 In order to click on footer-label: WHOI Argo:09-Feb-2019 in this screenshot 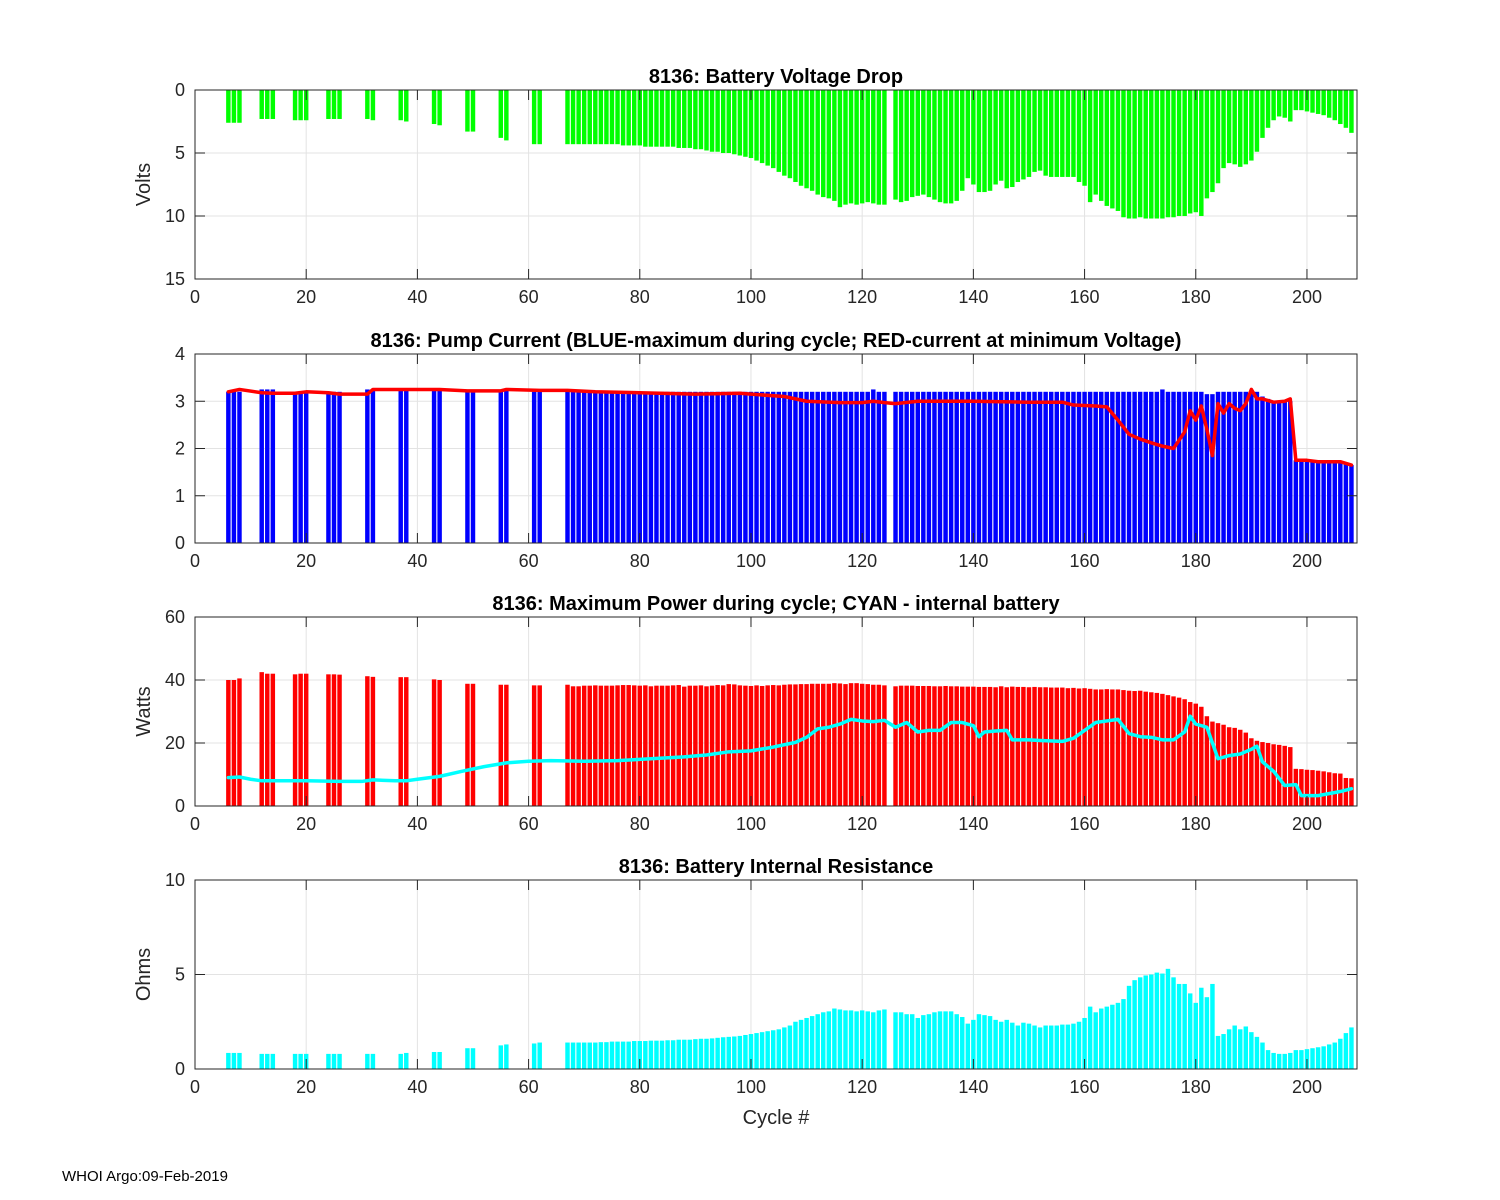, I will do `click(145, 1176)`.